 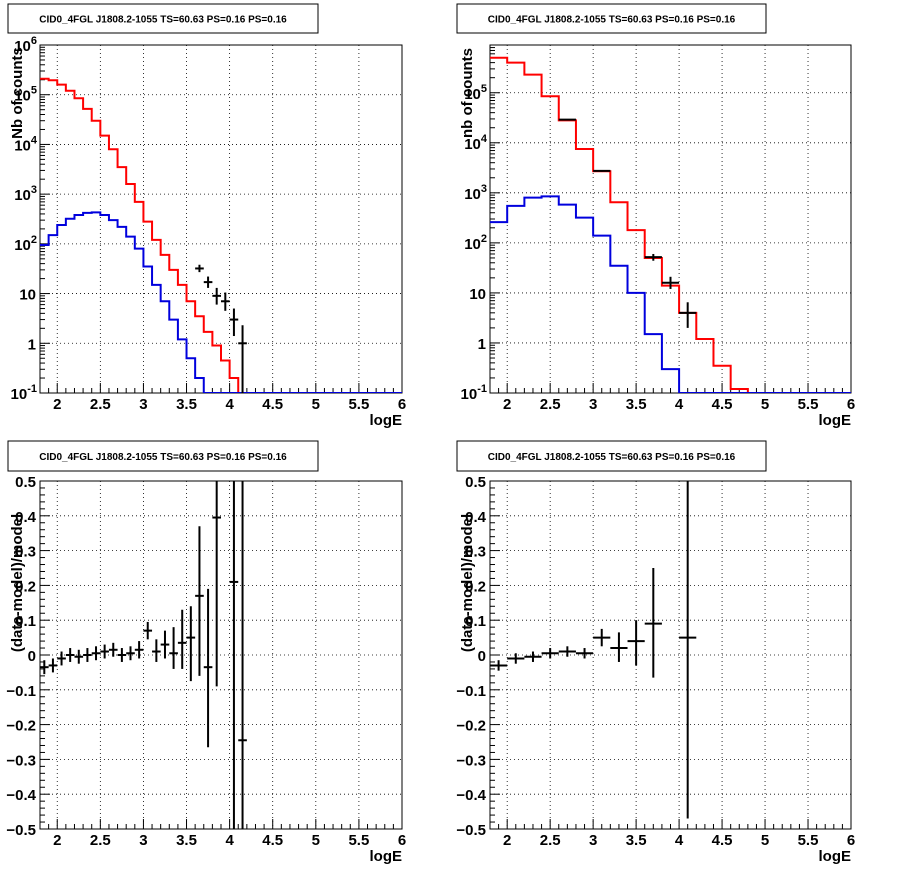 I want to click on y-tick-label: 10², so click(x=25, y=244).